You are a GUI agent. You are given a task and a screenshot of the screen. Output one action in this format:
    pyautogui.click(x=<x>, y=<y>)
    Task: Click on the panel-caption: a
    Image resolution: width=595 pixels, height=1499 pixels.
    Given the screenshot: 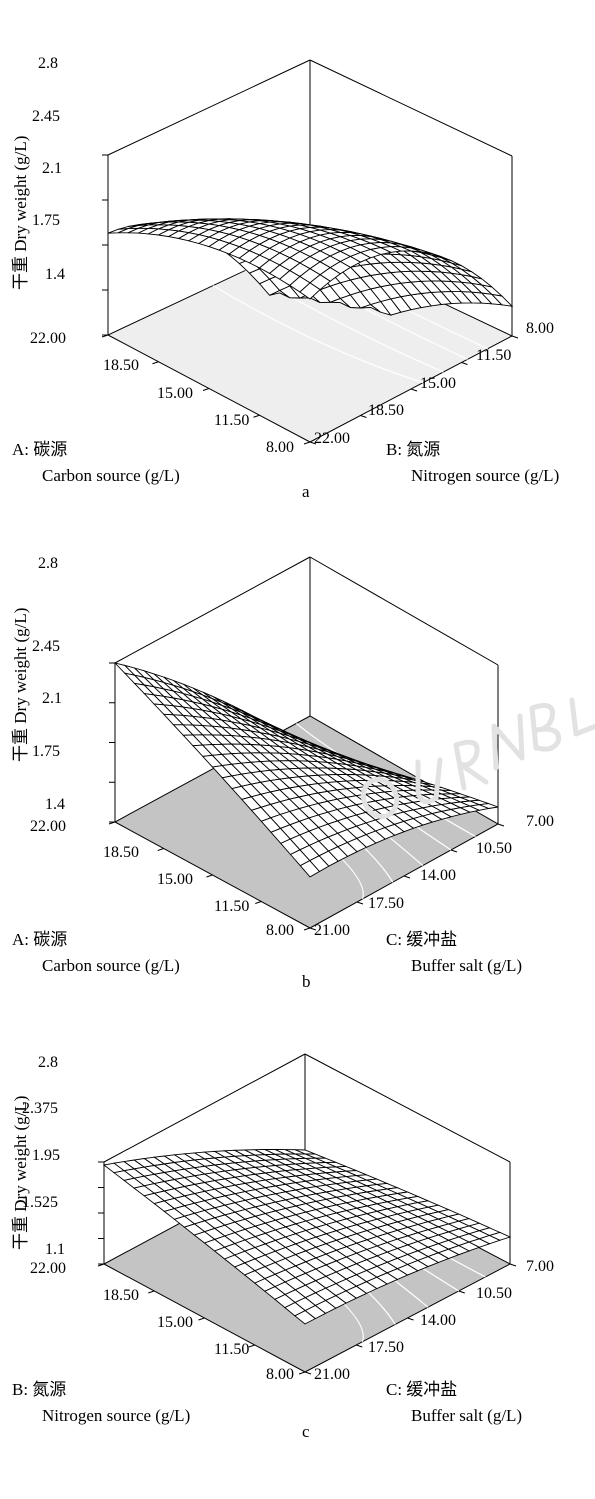 What is the action you would take?
    pyautogui.click(x=306, y=491)
    